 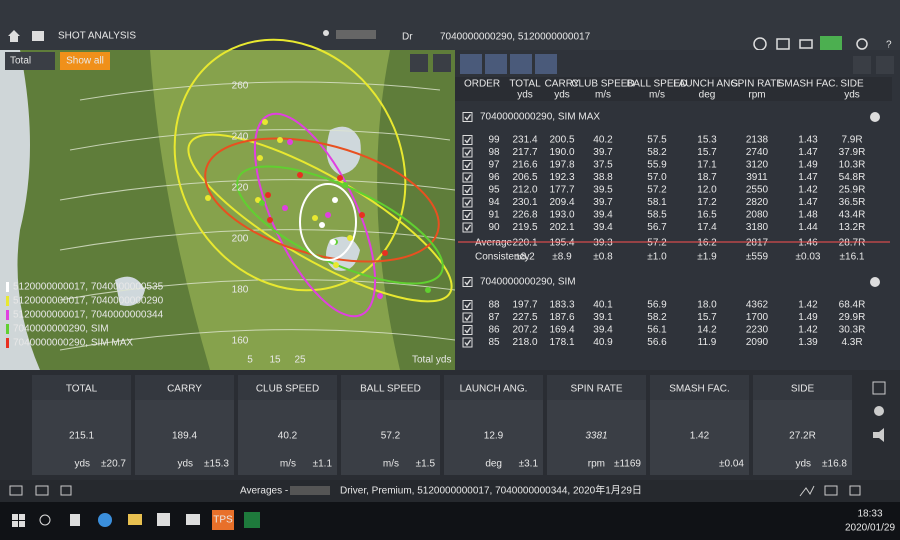 I want to click on show-all-button, so click(x=85, y=61).